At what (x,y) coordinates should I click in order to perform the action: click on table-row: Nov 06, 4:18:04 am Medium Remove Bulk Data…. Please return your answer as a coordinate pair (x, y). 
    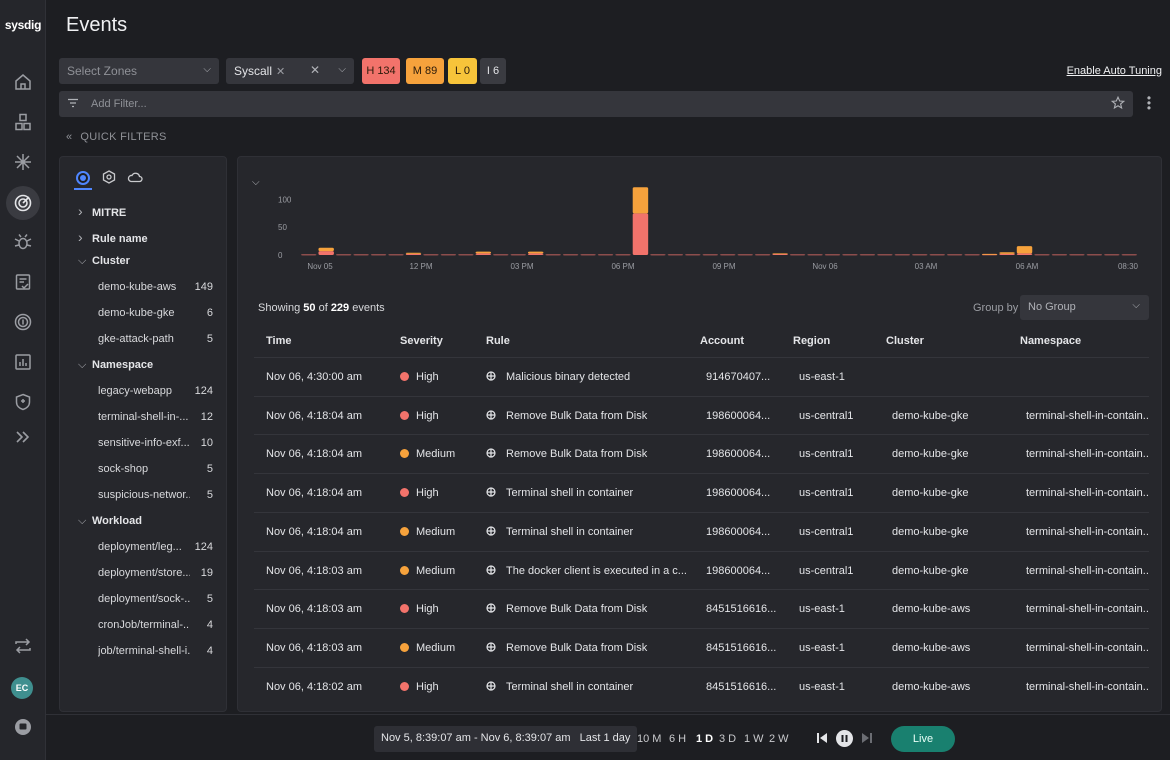
    Looking at the image, I should click on (701, 453).